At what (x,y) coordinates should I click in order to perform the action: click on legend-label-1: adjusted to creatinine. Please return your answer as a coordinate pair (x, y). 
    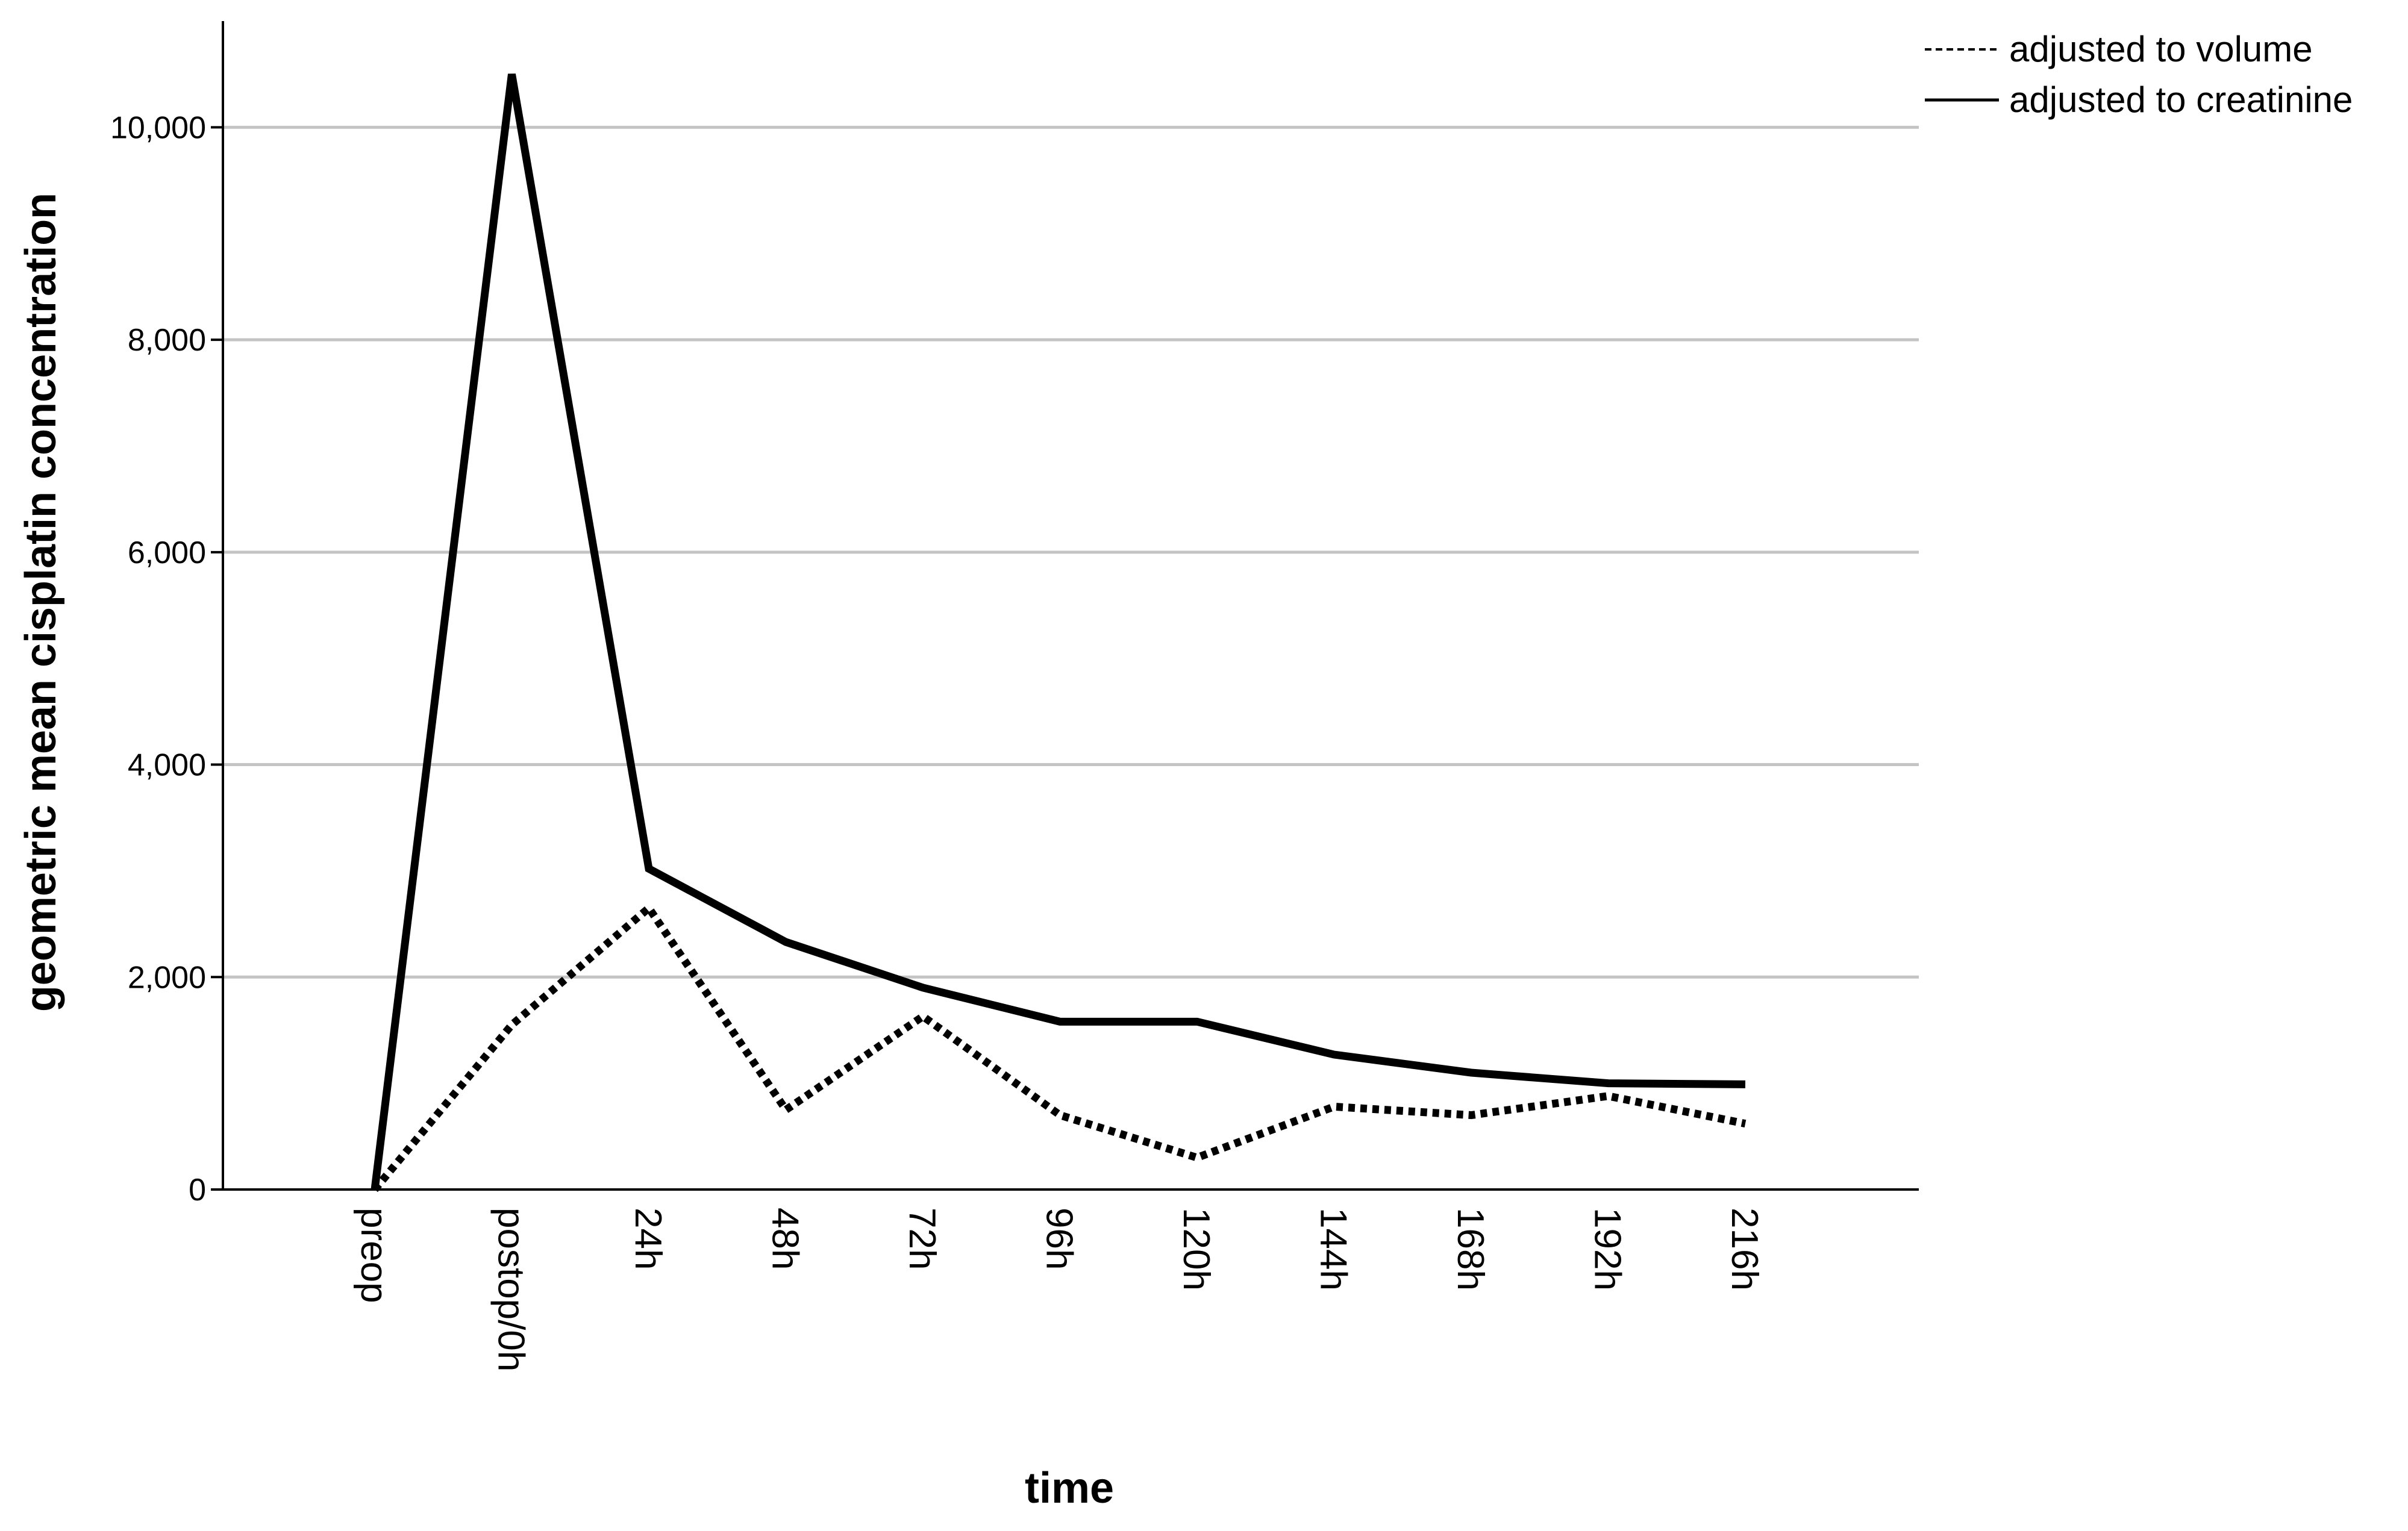
    Looking at the image, I should click on (2181, 100).